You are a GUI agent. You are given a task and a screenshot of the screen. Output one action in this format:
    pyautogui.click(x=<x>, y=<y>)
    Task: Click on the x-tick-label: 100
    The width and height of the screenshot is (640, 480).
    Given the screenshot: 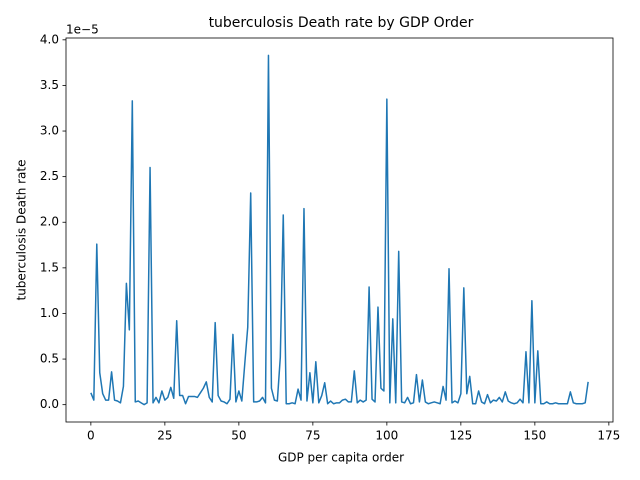 What is the action you would take?
    pyautogui.click(x=386, y=436)
    